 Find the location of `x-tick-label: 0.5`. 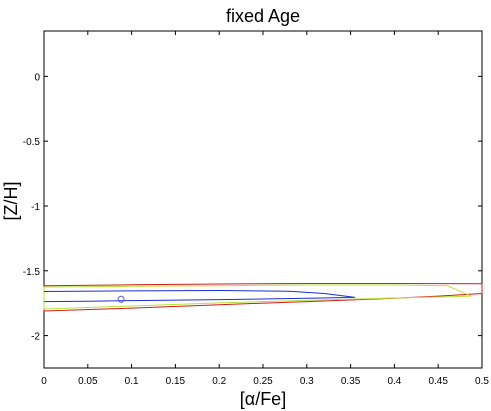

x-tick-label: 0.5 is located at coordinates (482, 381).